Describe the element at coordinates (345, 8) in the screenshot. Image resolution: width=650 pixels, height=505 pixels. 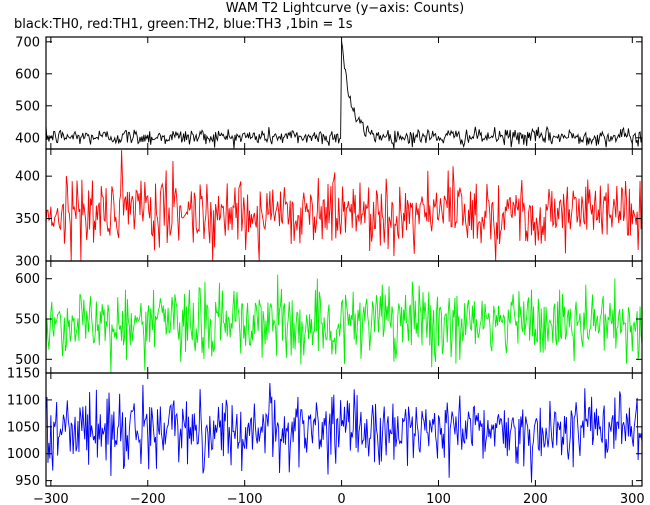
I see `chart-title: WAM T2 Lightcurve (y−axis: Counts)` at that location.